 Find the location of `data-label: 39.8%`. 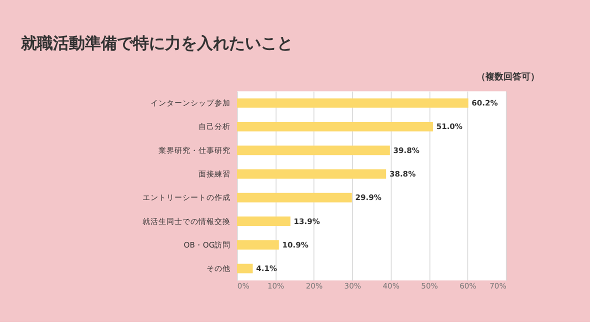

data-label: 39.8% is located at coordinates (406, 150).